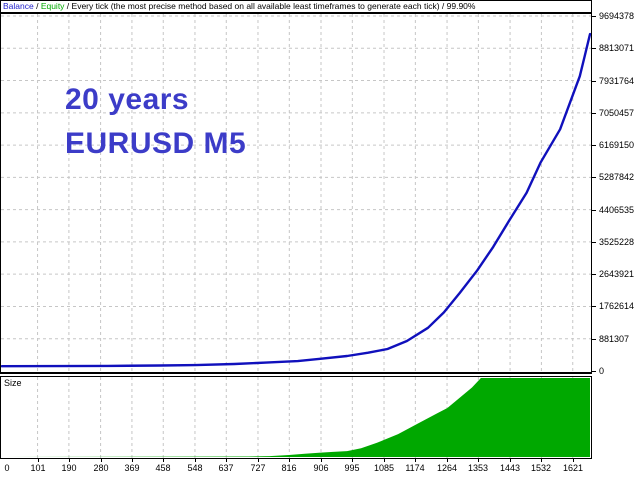  What do you see at coordinates (617, 274) in the screenshot?
I see `y-axis-label: 2643921` at bounding box center [617, 274].